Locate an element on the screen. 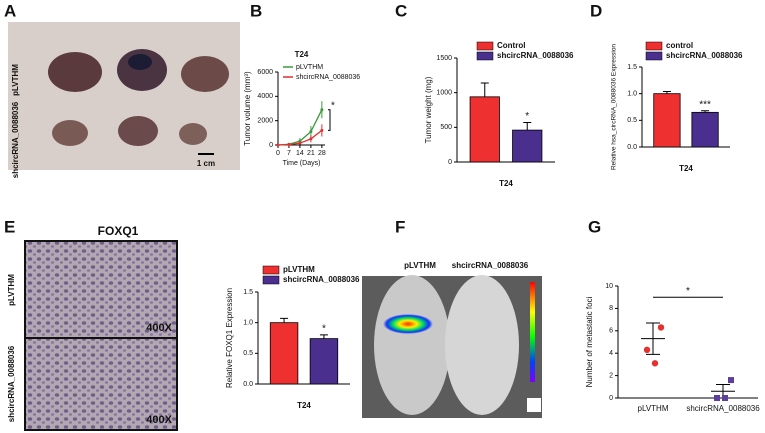 The height and width of the screenshot is (433, 765). x-tick-label: pLVTHM is located at coordinates (653, 408).